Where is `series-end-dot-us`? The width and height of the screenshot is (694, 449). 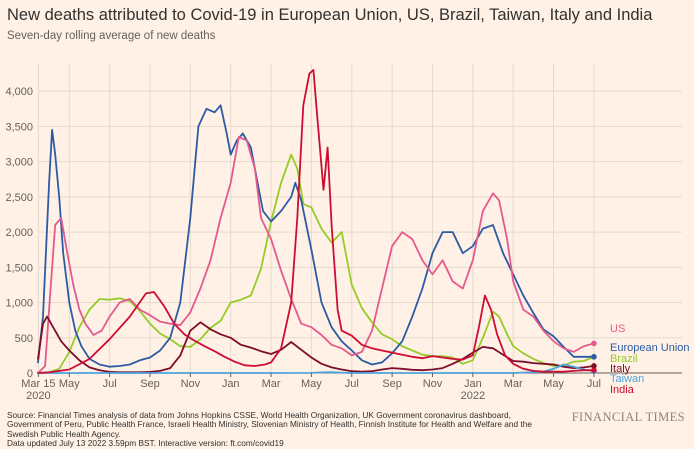 series-end-dot-us is located at coordinates (594, 343).